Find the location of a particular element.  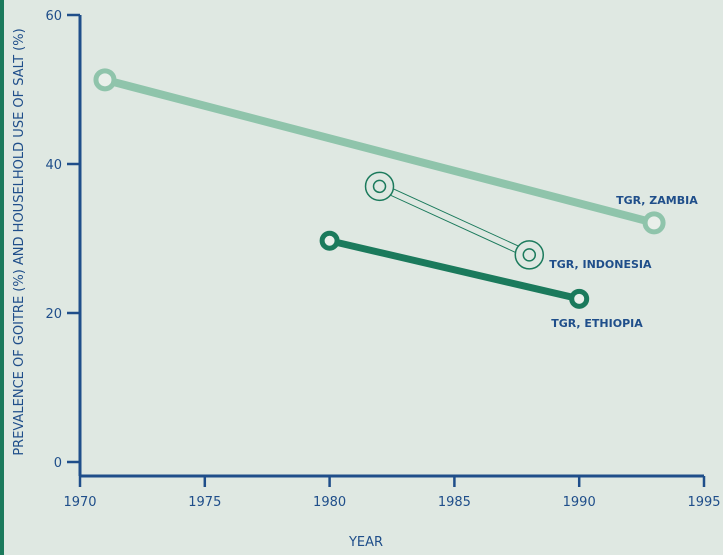

series-line-fill is located at coordinates (454, 220).